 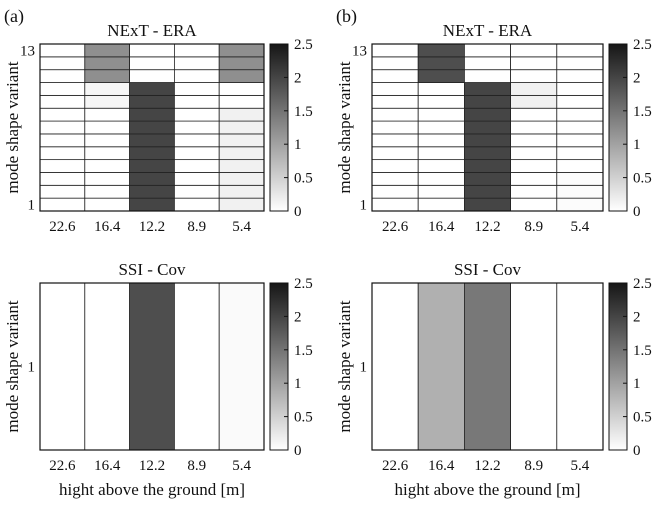 I want to click on chart-title: SSI - Cov, so click(x=488, y=269).